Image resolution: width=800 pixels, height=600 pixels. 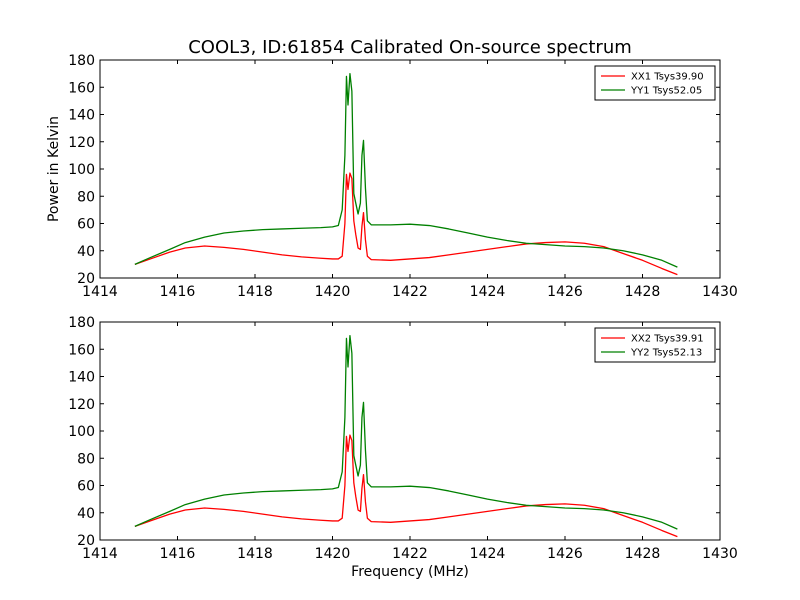 What do you see at coordinates (667, 77) in the screenshot?
I see `legend-label: XX1 Tsys39.90` at bounding box center [667, 77].